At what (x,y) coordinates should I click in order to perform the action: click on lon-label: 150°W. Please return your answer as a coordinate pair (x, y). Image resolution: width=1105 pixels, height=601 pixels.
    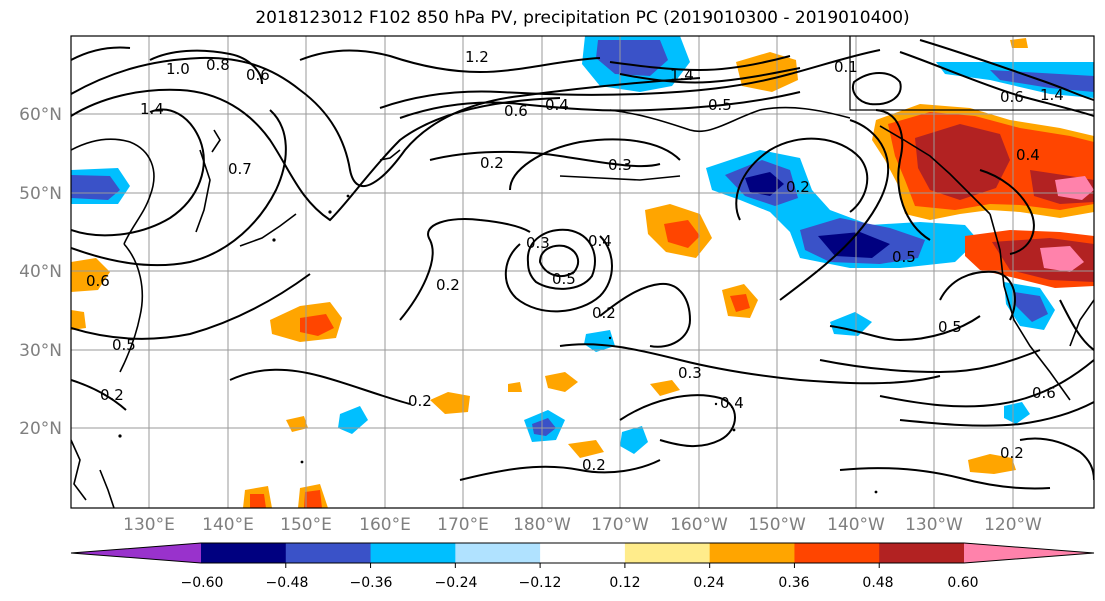
    Looking at the image, I should click on (777, 525).